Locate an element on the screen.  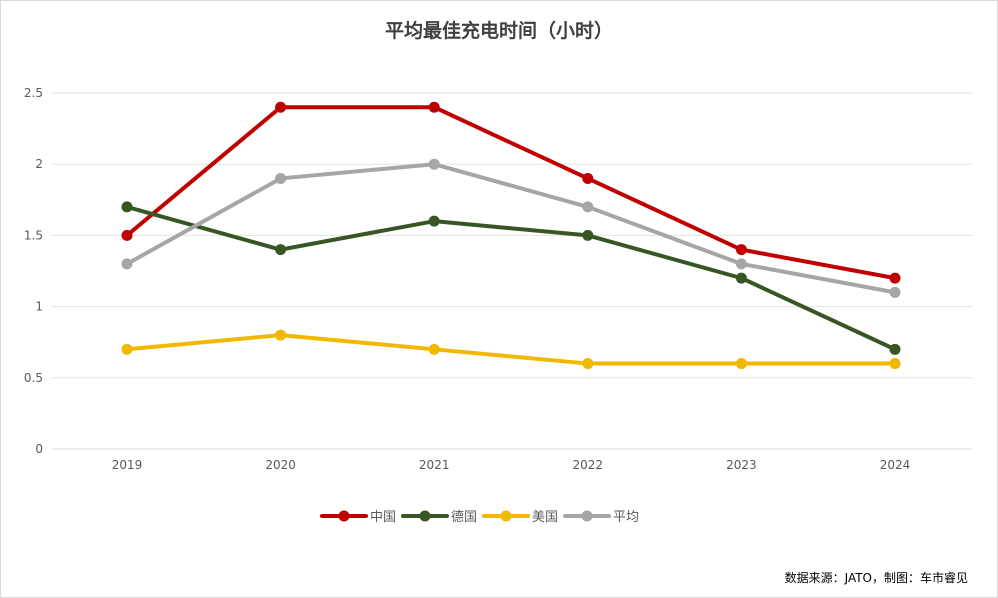
legend-item: 平均 is located at coordinates (601, 517).